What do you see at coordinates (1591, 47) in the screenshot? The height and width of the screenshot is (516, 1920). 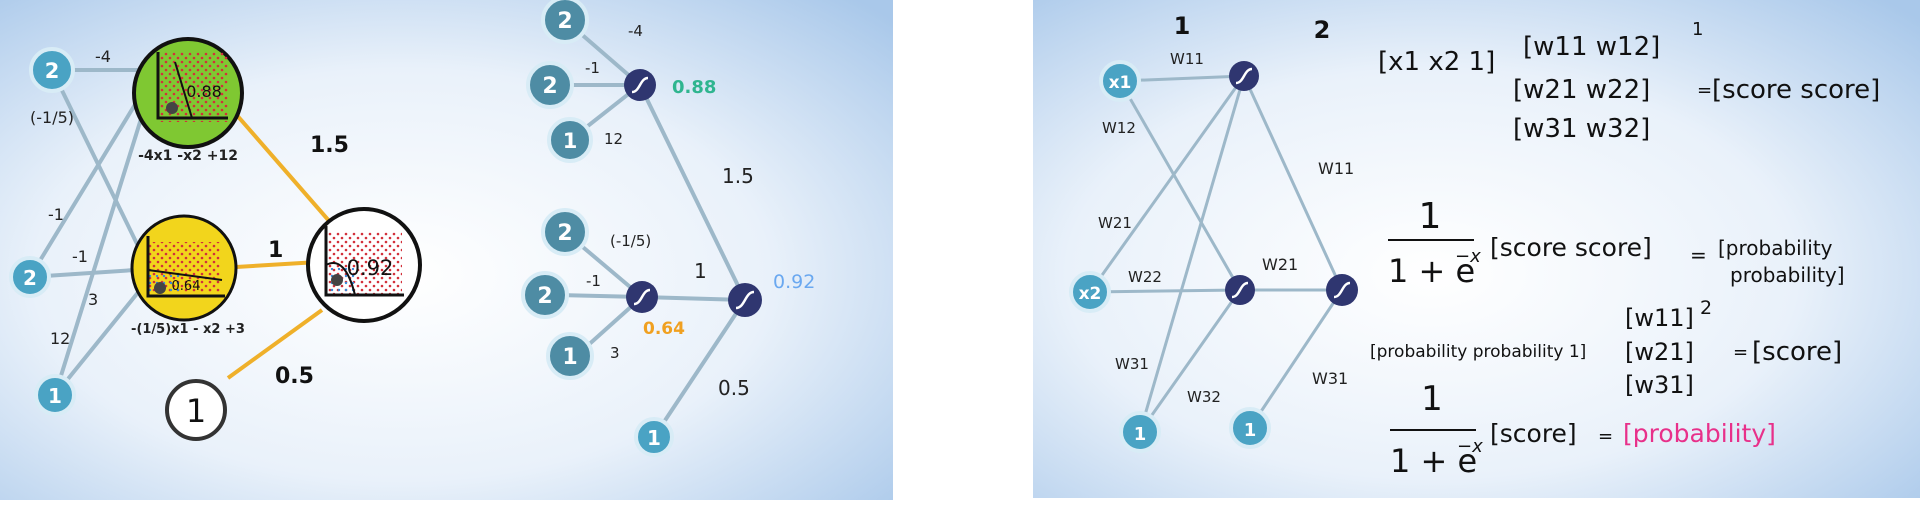 I see `eq1-row1: [w11 w12]` at bounding box center [1591, 47].